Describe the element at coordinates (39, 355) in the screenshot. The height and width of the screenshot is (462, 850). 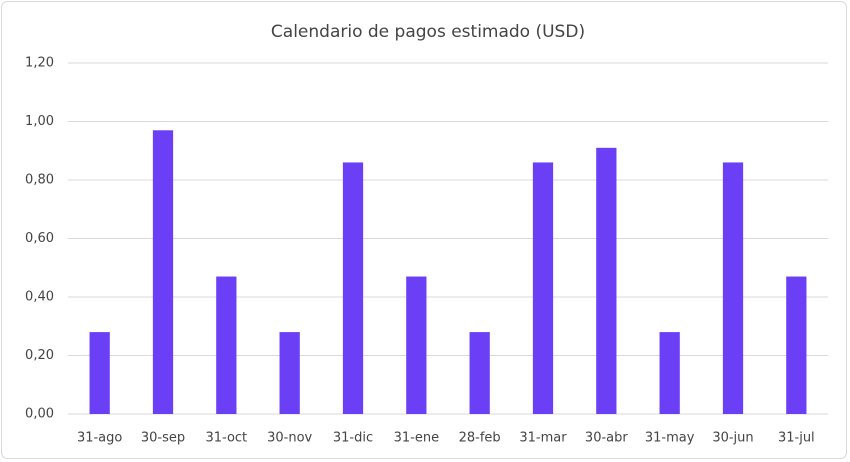
I see `y-tick-label: 0,20` at that location.